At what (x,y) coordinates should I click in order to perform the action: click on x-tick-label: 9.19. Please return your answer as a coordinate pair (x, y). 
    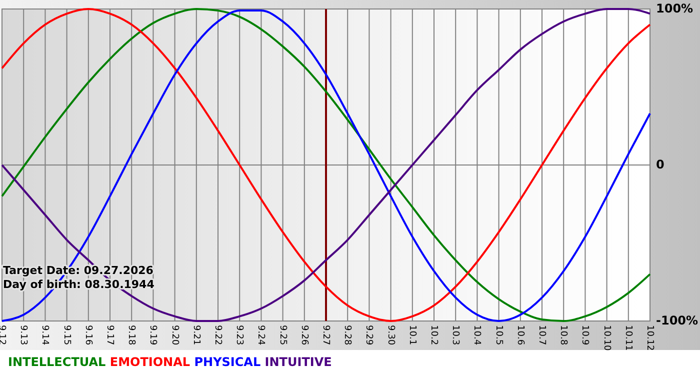
    Looking at the image, I should click on (153, 335).